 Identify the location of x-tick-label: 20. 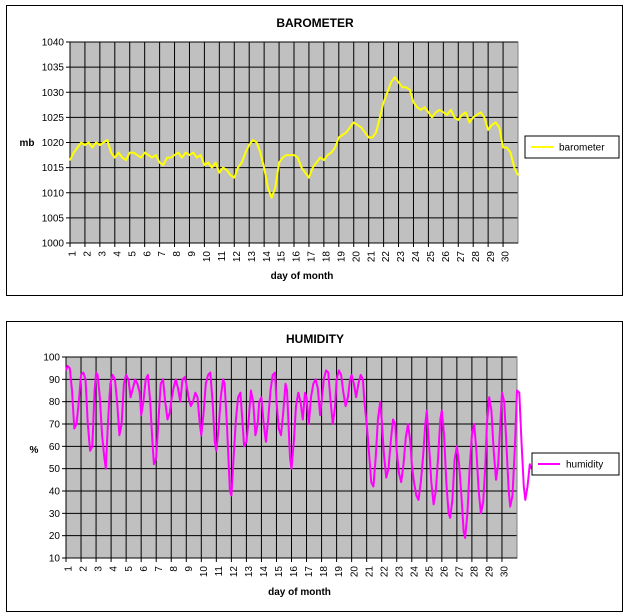
(356, 257).